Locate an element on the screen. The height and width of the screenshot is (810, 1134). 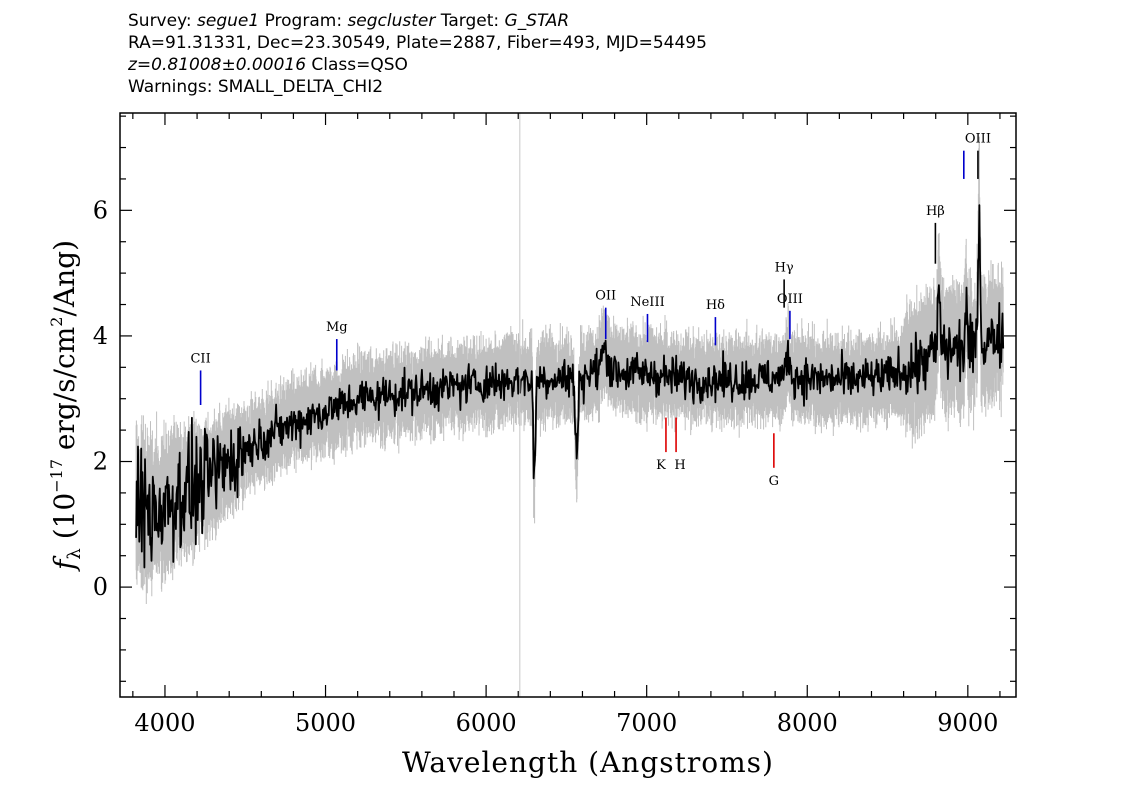
y-tick-label: 4 is located at coordinates (100, 336).